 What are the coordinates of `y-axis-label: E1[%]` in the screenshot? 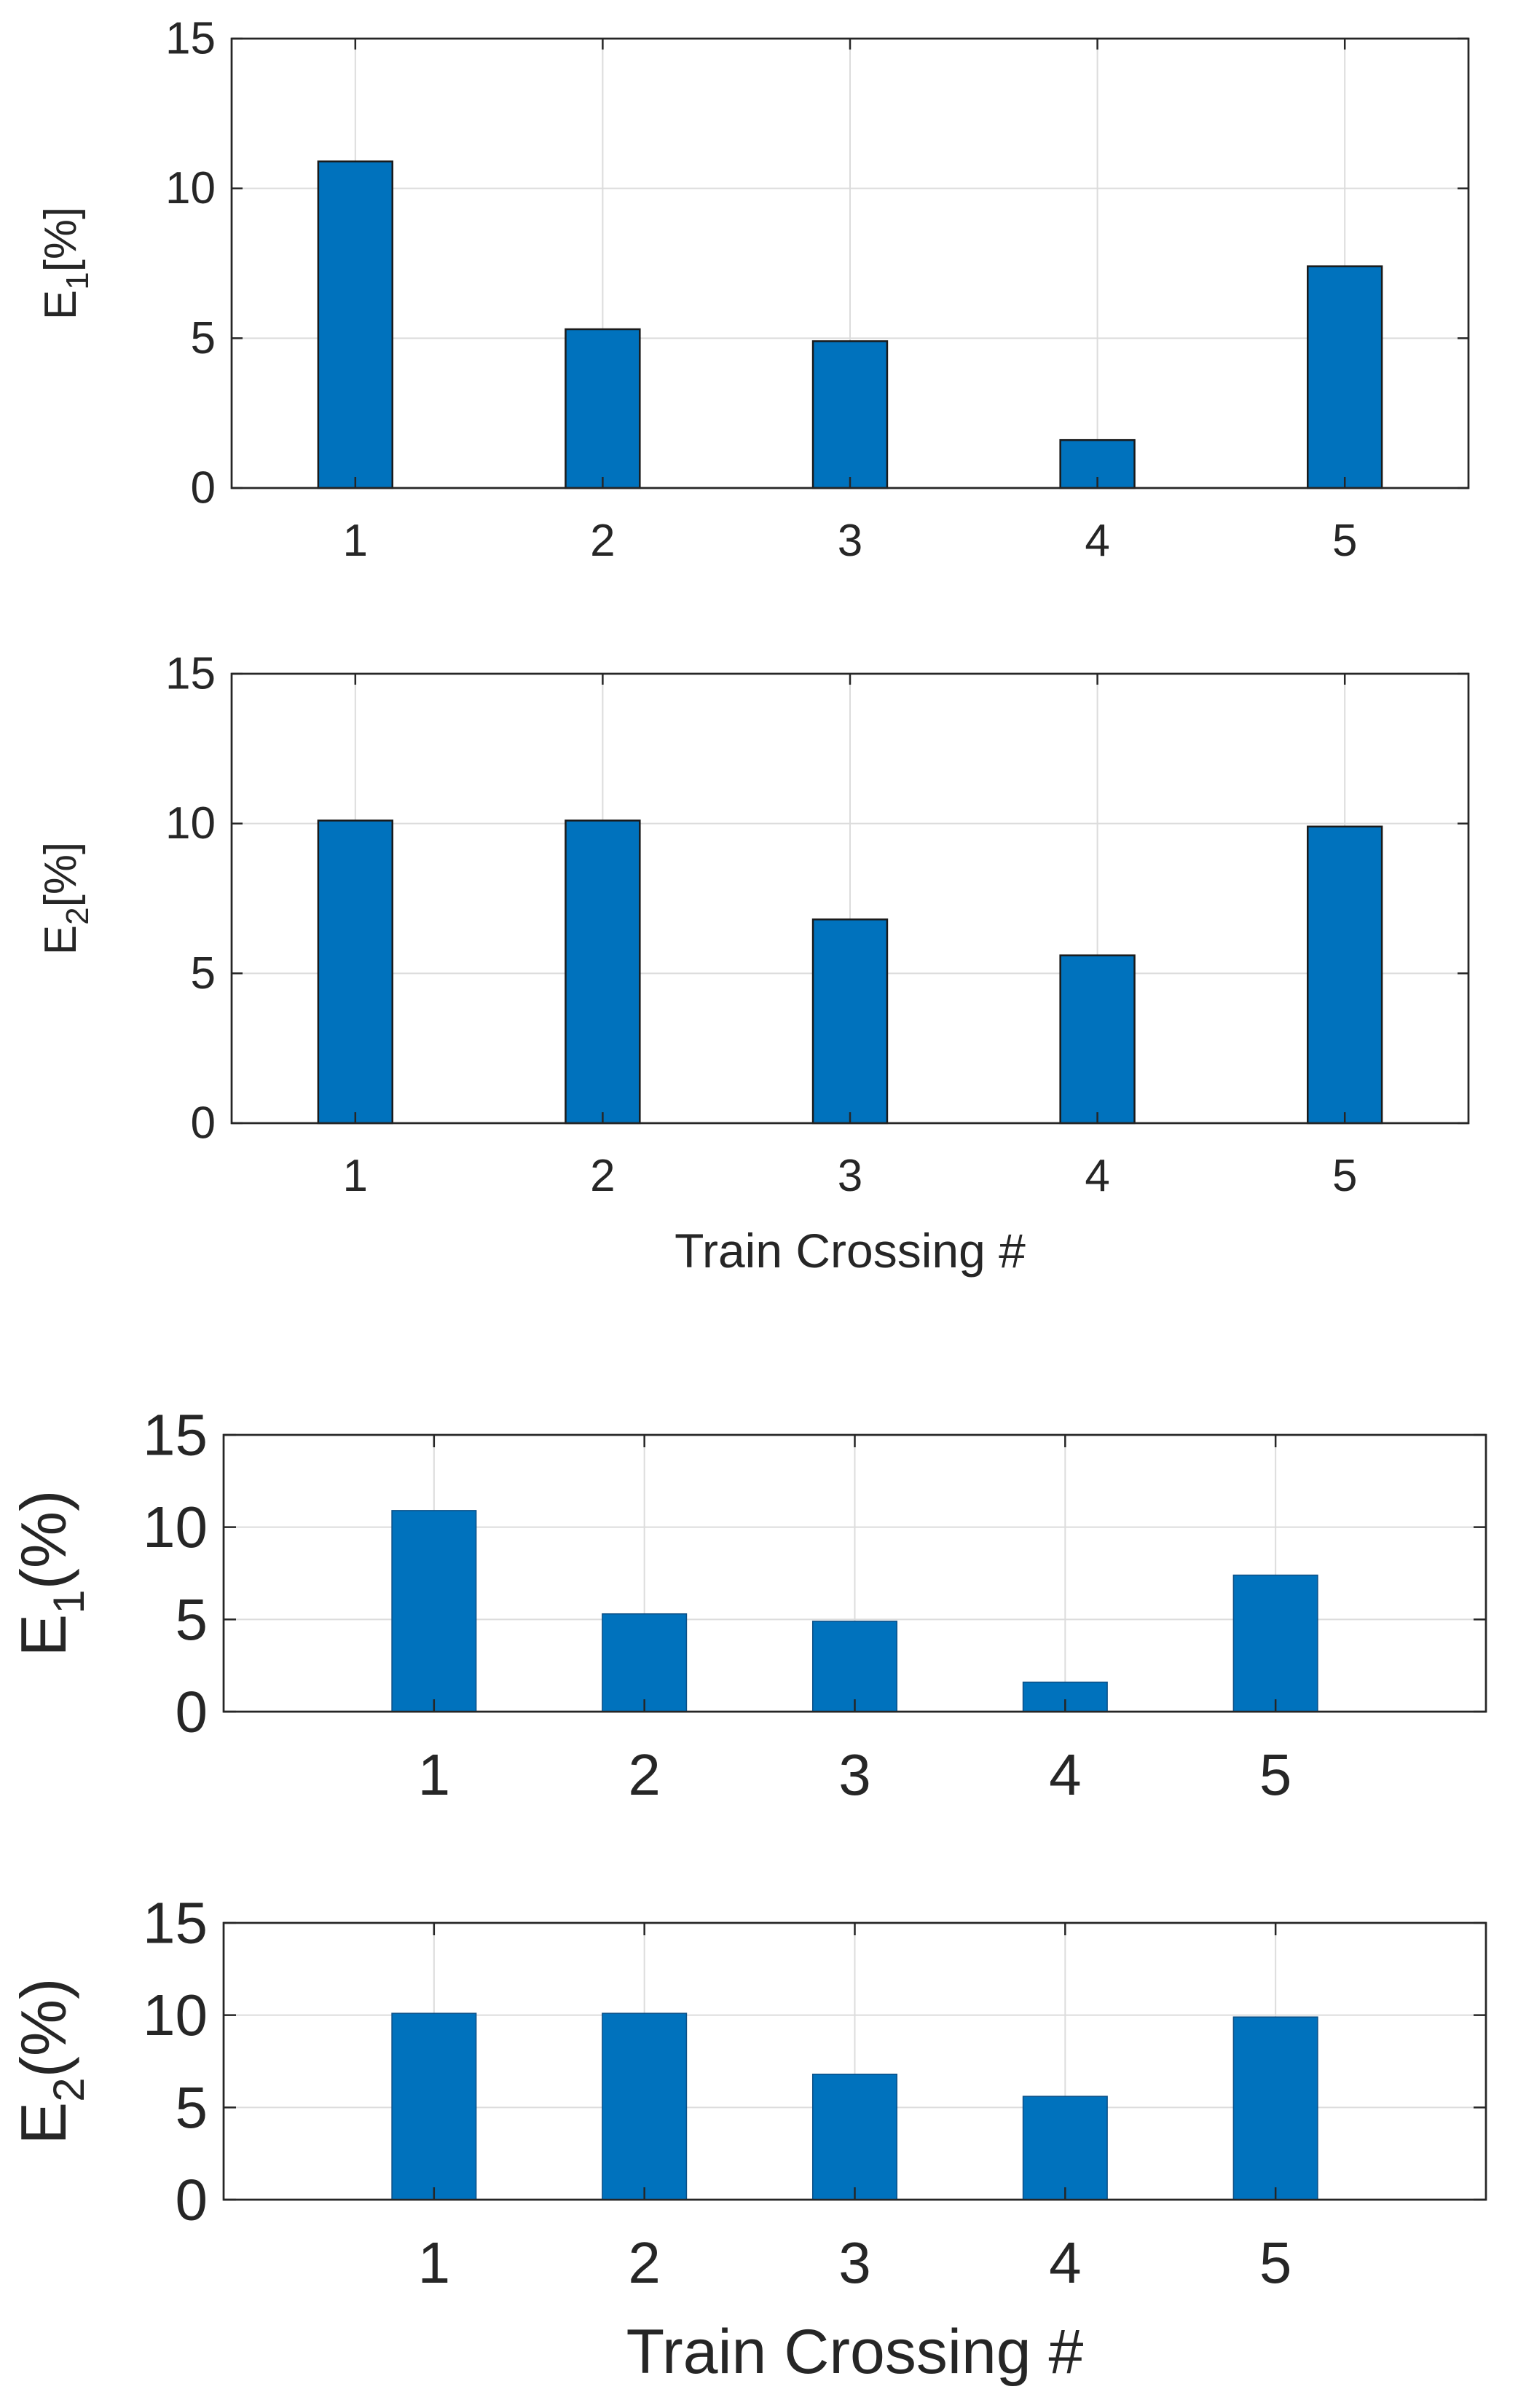 It's located at (65, 263).